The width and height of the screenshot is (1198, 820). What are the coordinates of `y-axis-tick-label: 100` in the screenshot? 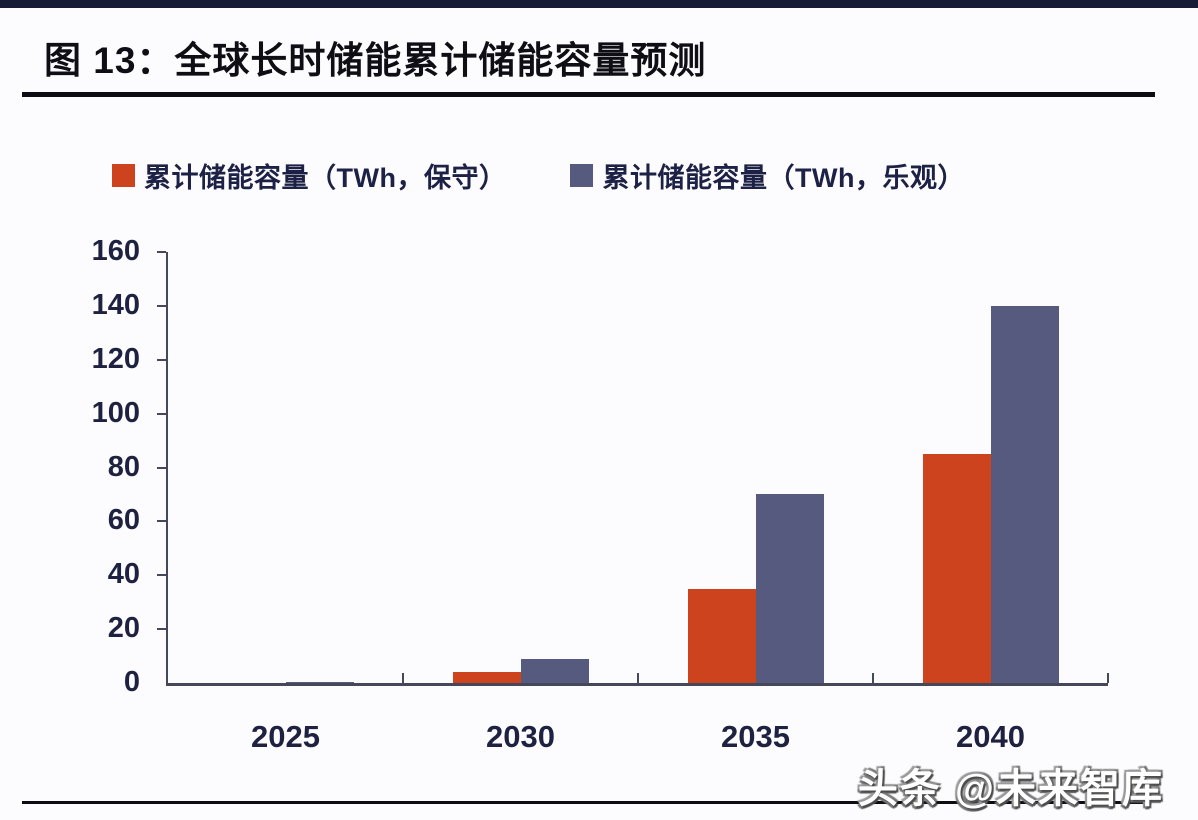 It's located at (115, 412).